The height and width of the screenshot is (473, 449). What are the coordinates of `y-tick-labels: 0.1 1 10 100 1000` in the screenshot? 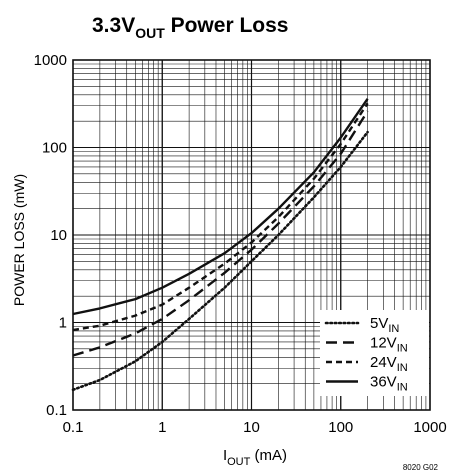 It's located at (50, 235).